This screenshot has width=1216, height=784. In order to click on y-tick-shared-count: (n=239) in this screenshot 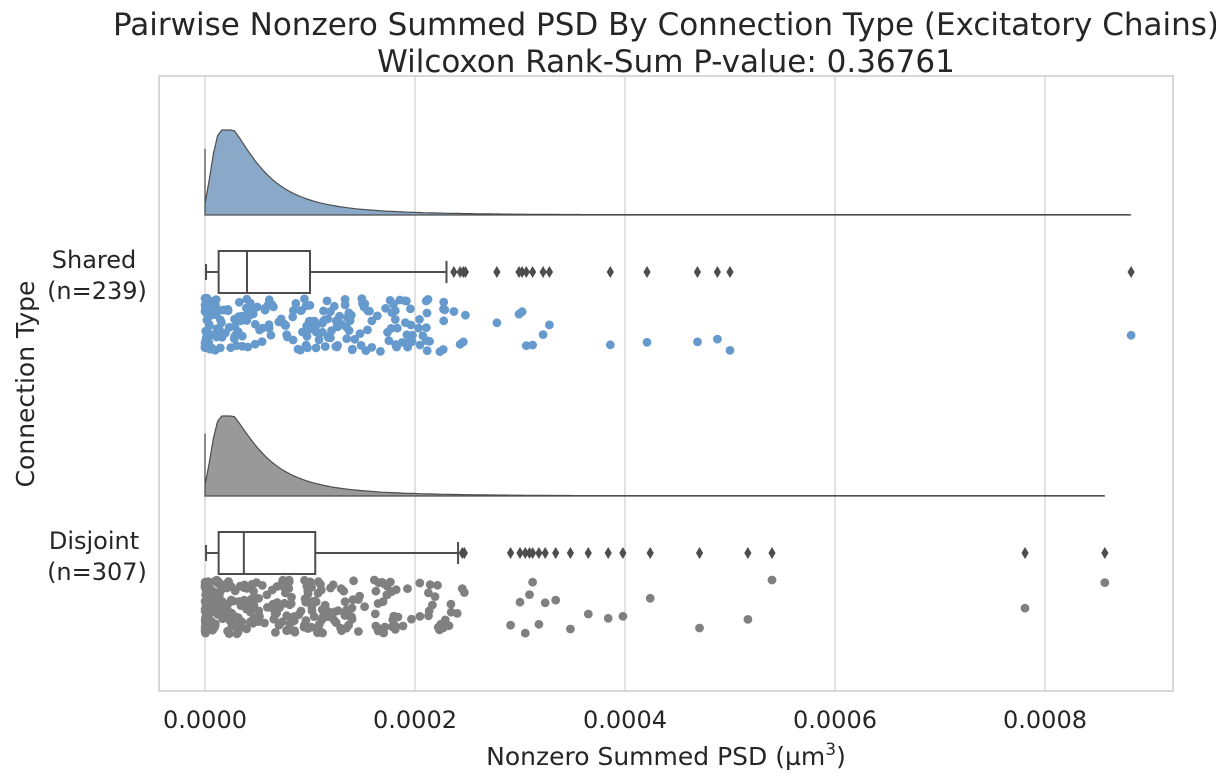, I will do `click(97, 291)`.